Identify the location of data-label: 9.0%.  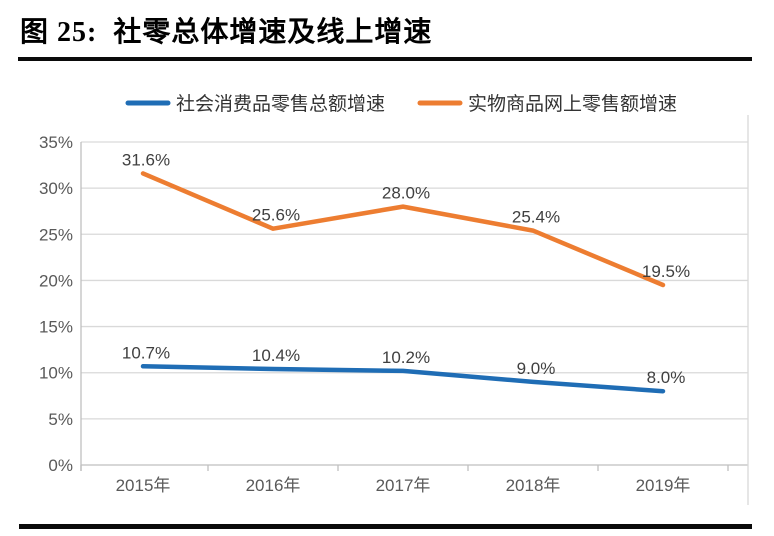
(536, 368).